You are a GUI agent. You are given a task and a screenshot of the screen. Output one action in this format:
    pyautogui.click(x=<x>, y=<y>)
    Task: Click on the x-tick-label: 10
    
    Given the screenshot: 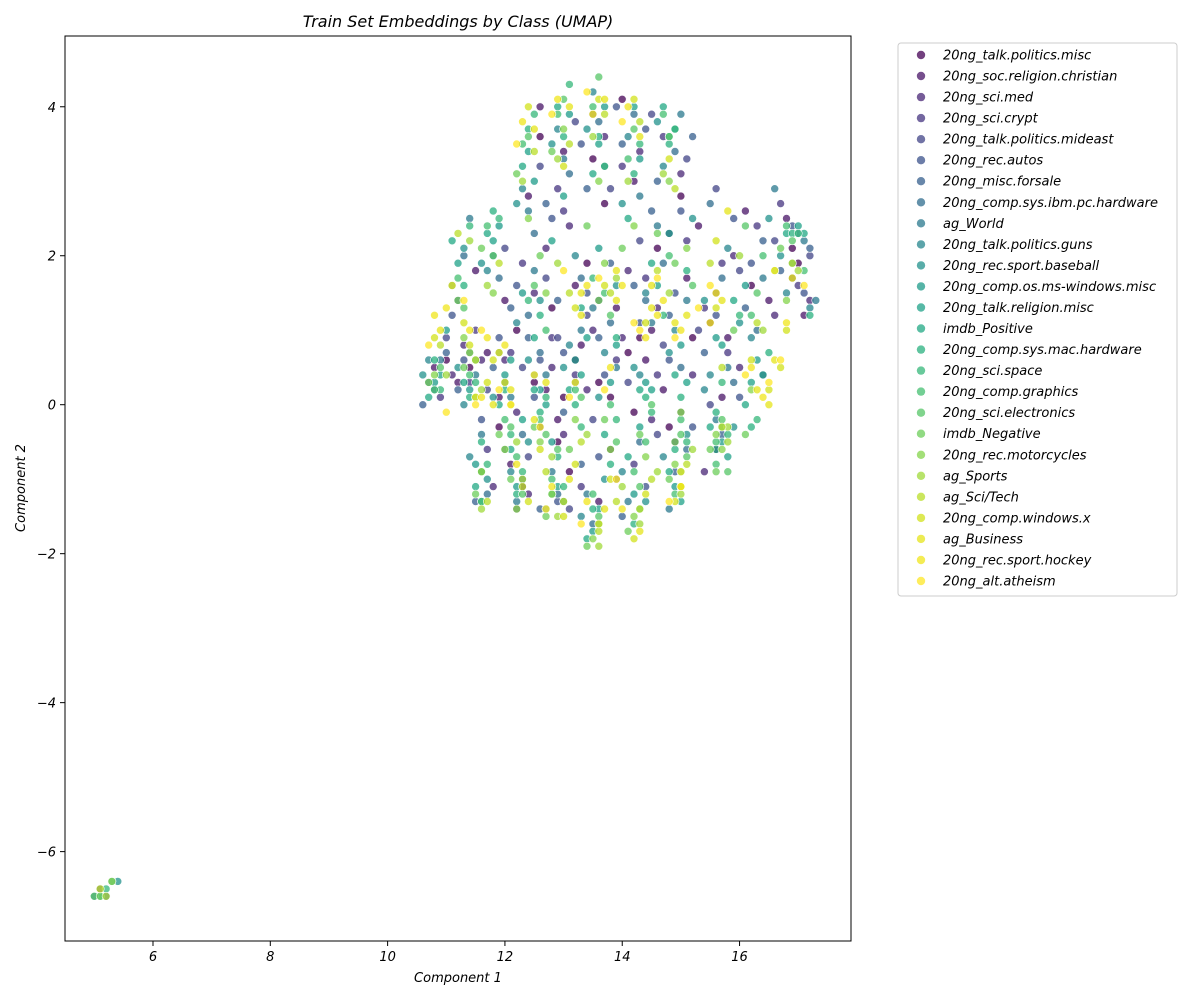 What is the action you would take?
    pyautogui.click(x=387, y=957)
    